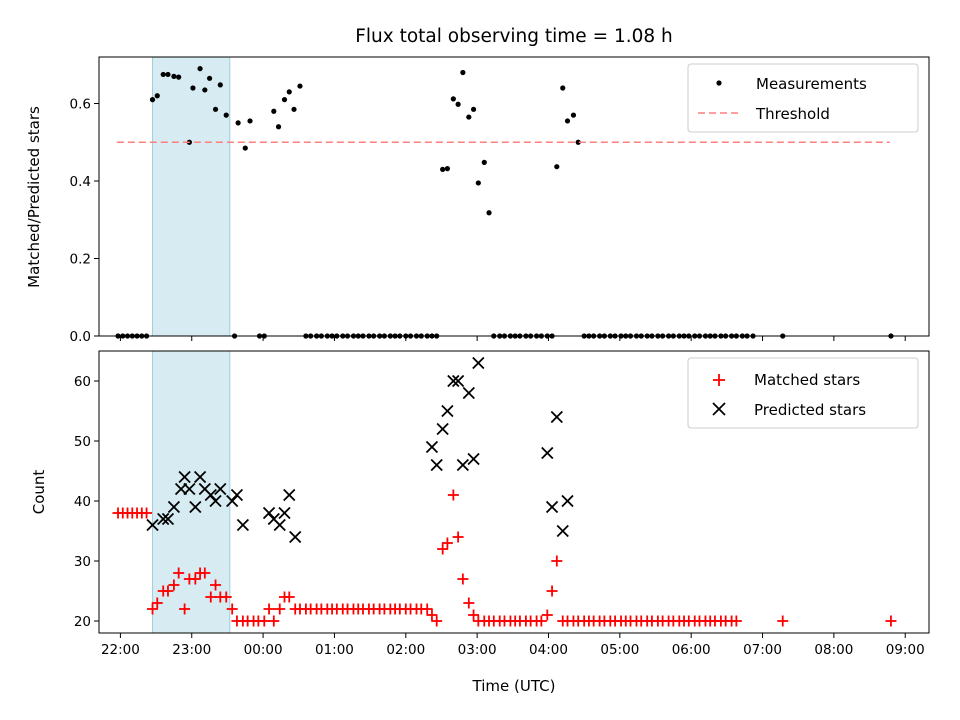 The width and height of the screenshot is (960, 720). What do you see at coordinates (360, 450) in the screenshot?
I see `predicted-stars-points` at bounding box center [360, 450].